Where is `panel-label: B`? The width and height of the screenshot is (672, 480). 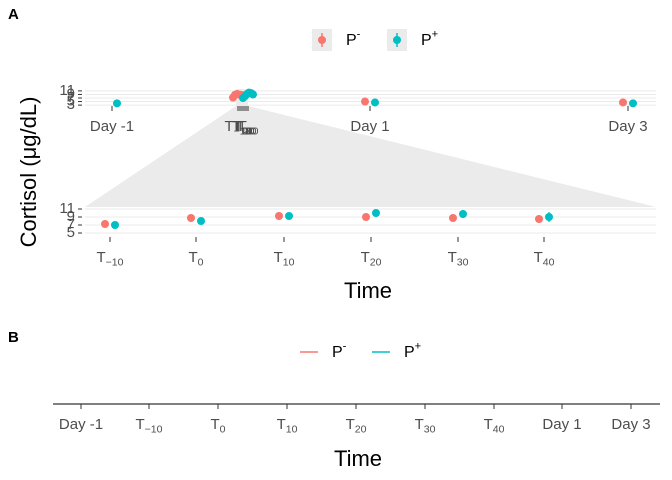 panel-label: B is located at coordinates (13, 337).